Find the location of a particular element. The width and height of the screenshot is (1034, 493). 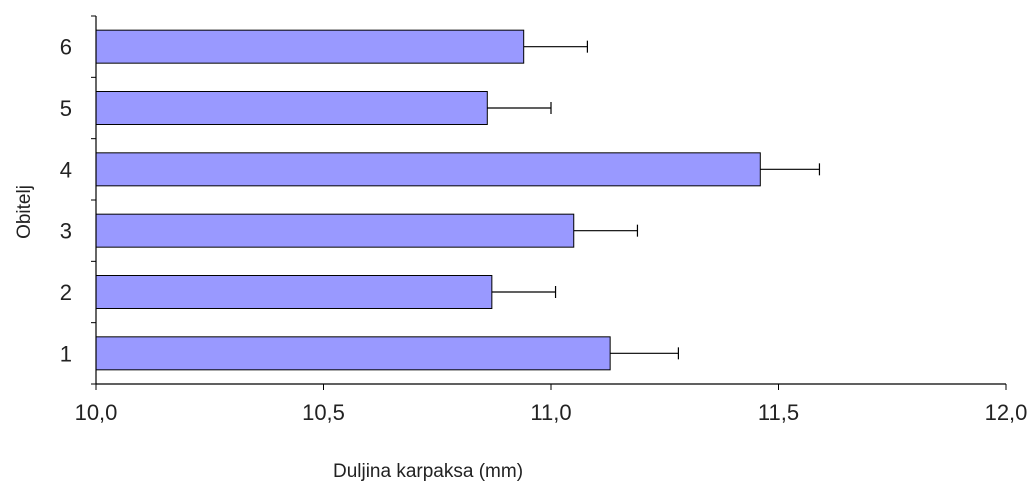

x-tick-label-0: 10,0 is located at coordinates (96, 412).